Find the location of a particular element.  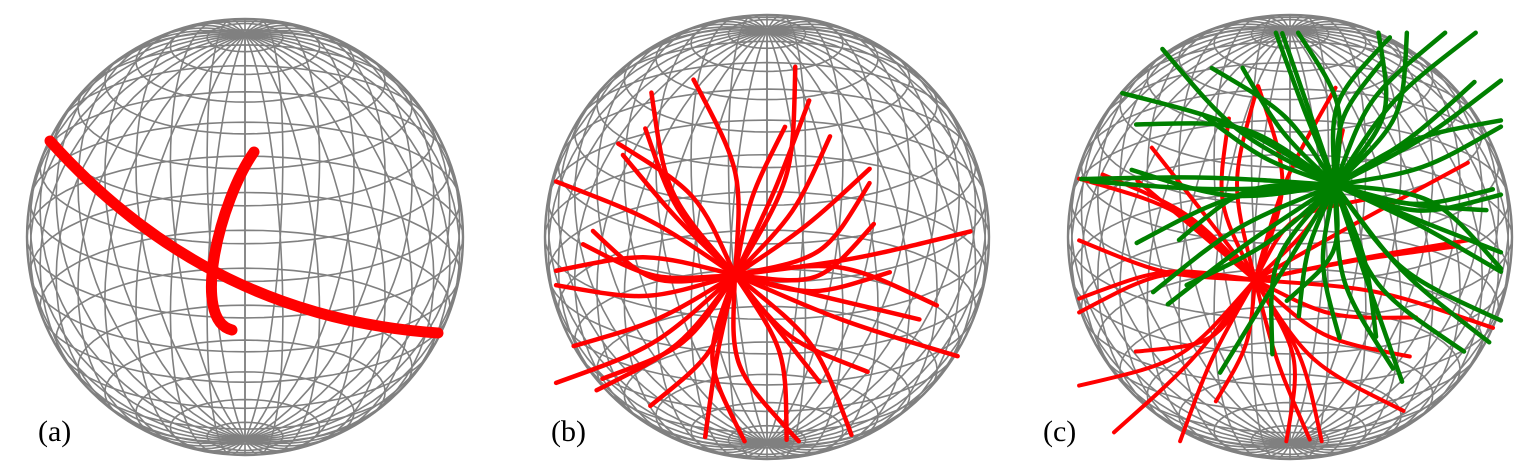

trajectories-a is located at coordinates (244, 237).